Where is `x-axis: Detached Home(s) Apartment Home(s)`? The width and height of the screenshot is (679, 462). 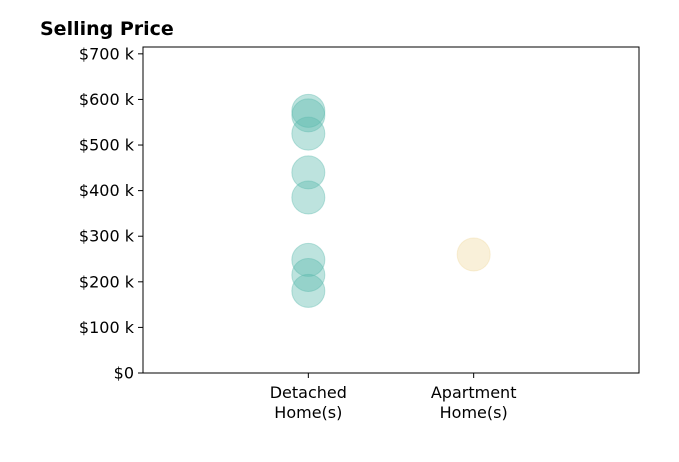 x-axis: Detached Home(s) Apartment Home(s) is located at coordinates (393, 397).